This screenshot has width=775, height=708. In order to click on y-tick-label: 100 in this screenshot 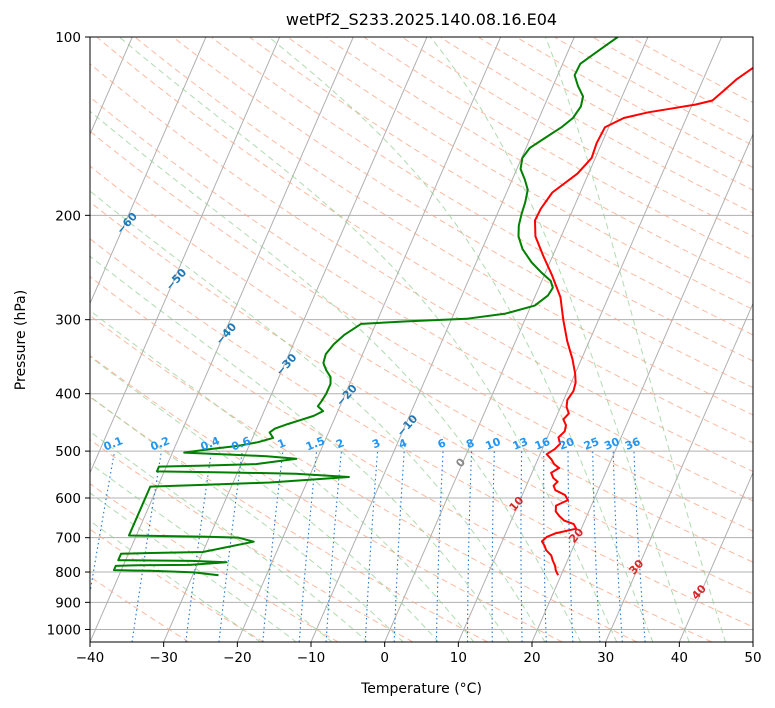, I will do `click(68, 38)`.